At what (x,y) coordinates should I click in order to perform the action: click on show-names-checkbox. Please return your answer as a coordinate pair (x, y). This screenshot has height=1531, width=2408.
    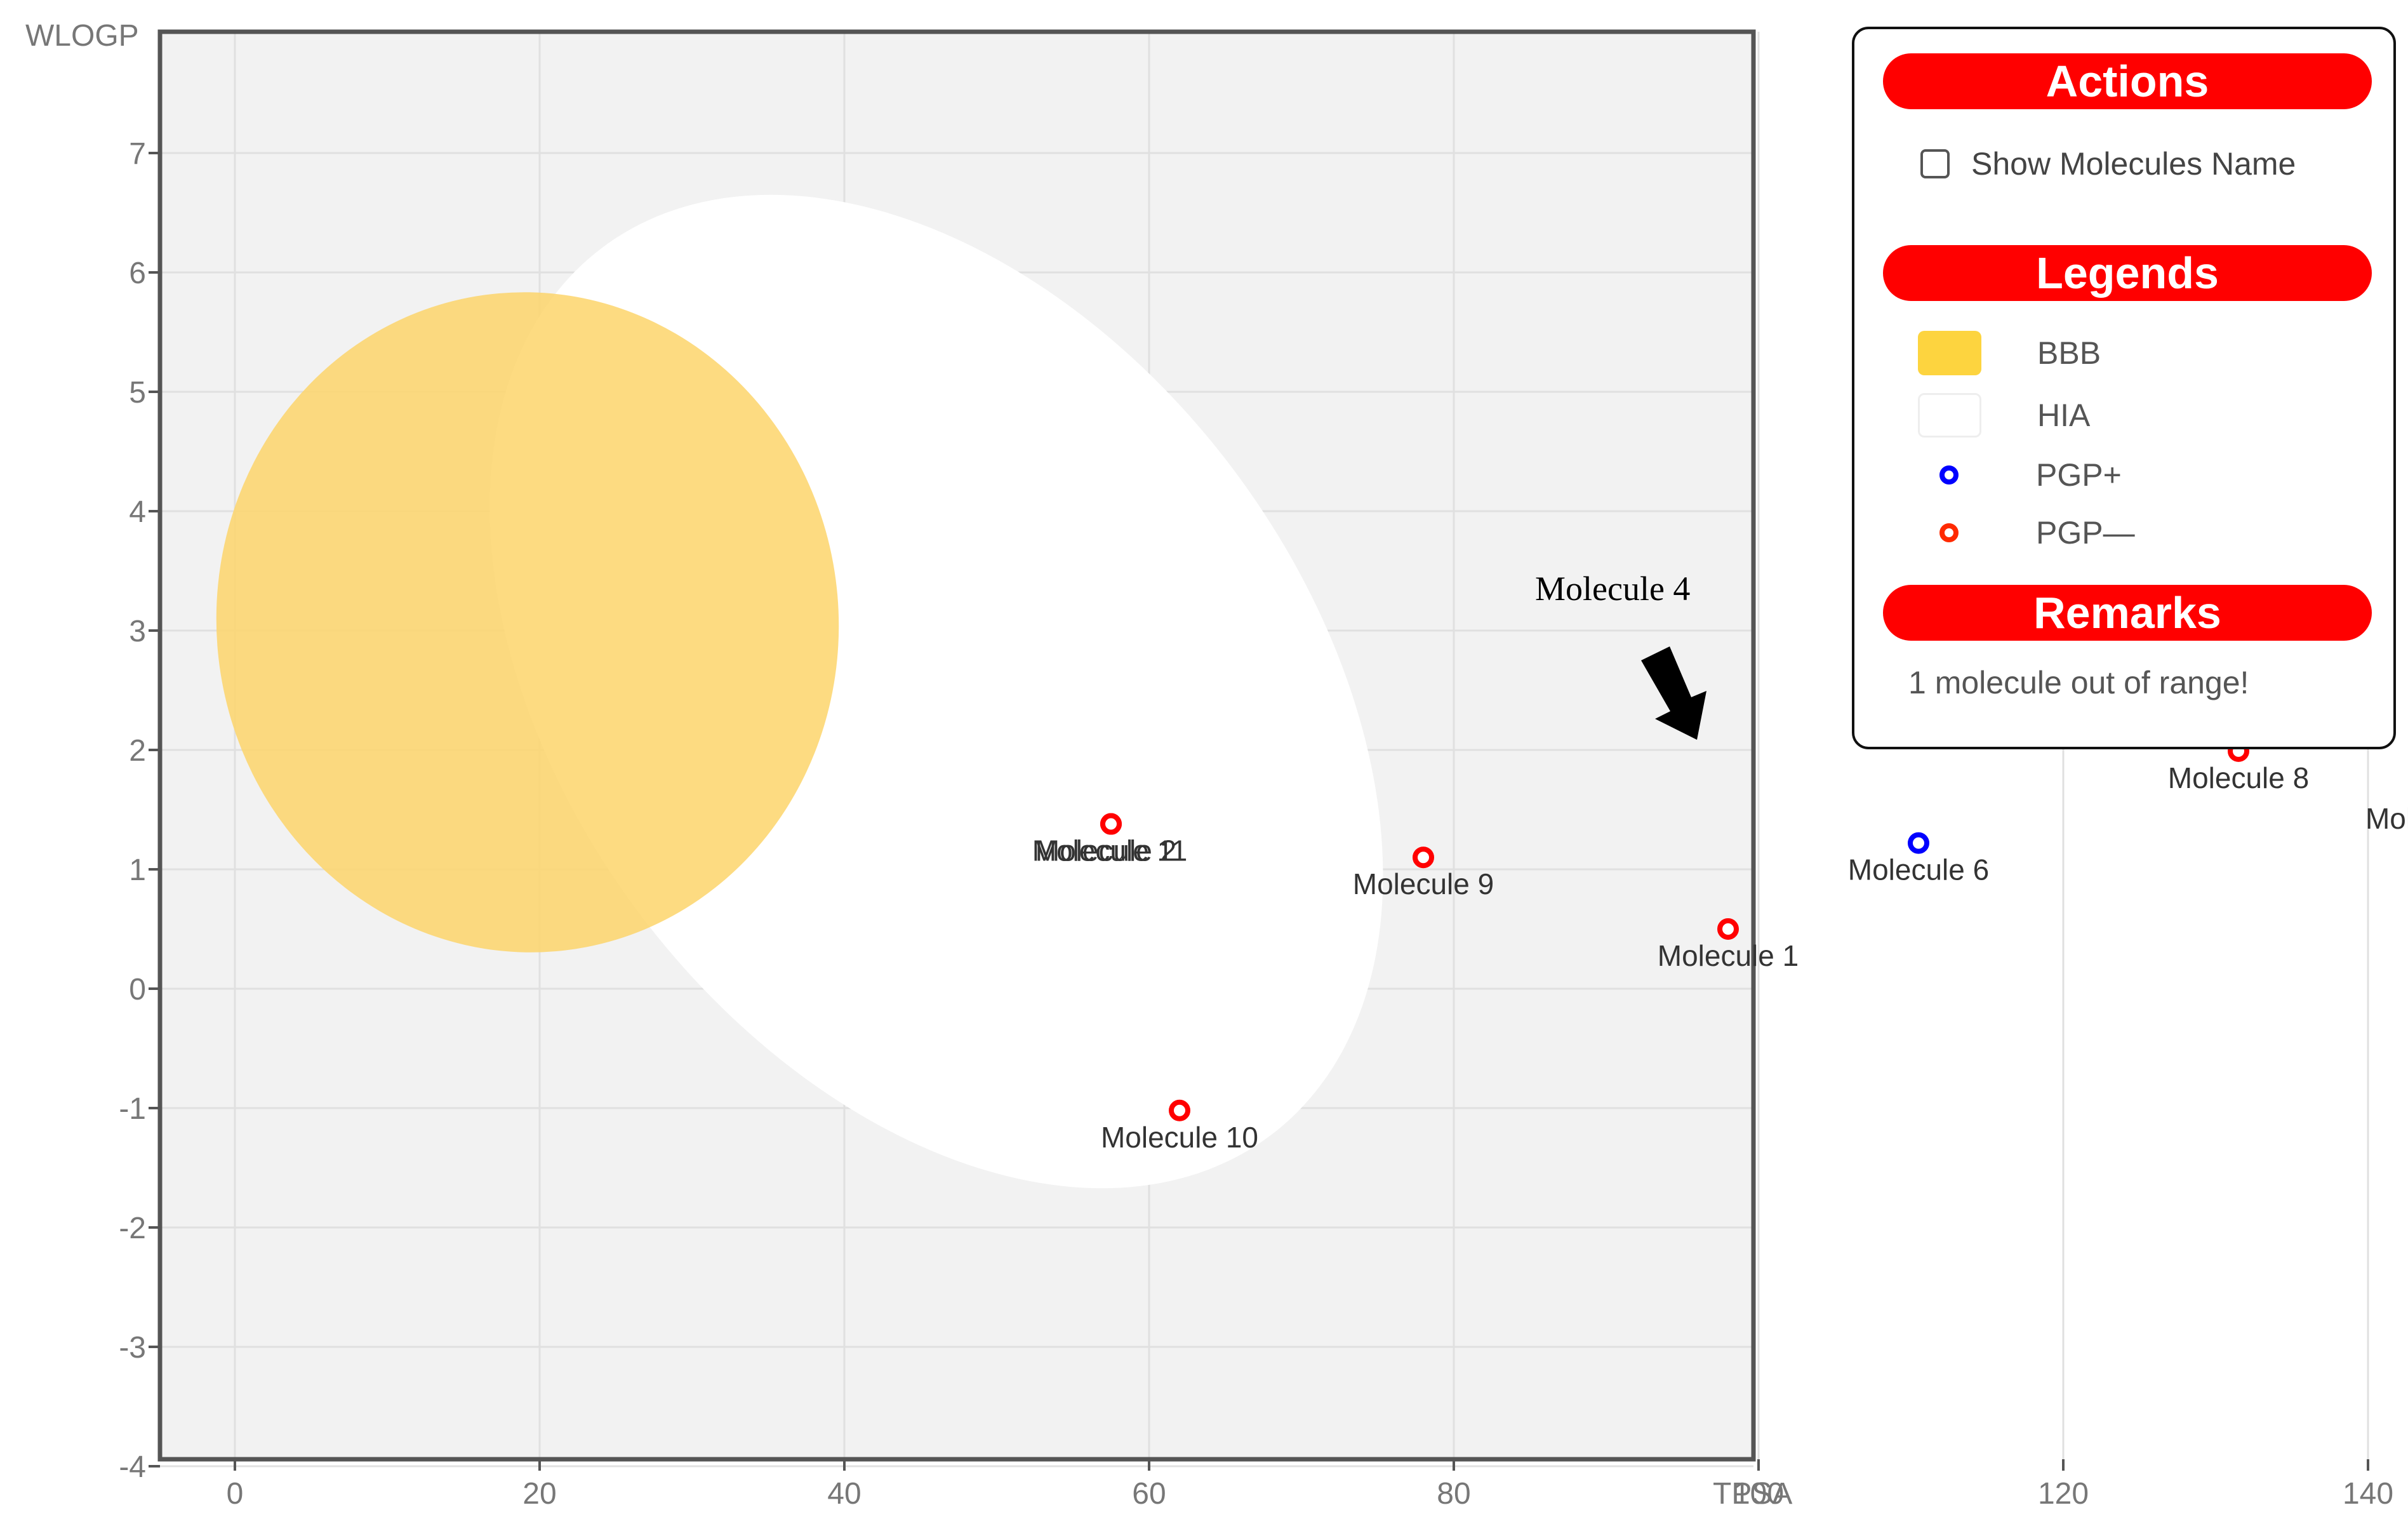
    Looking at the image, I should click on (1935, 163).